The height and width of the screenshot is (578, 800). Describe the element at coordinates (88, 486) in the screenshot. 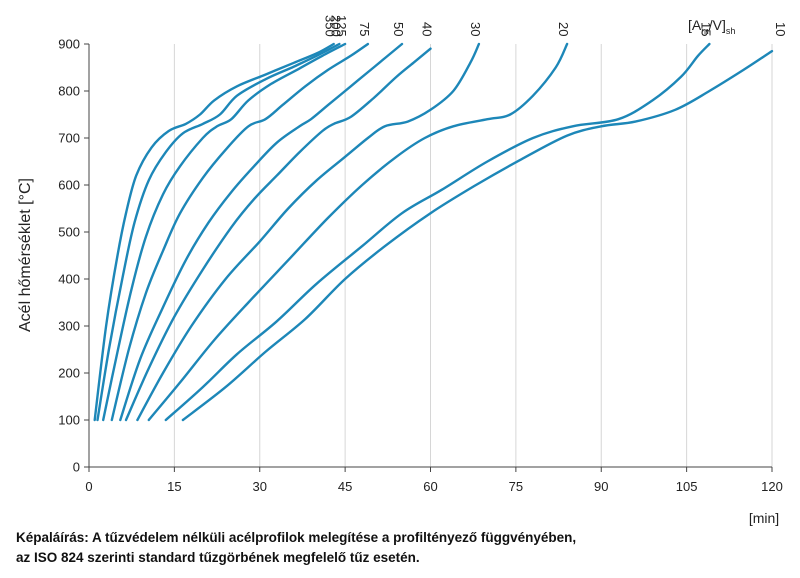

I see `x-tick-label-0: 0` at that location.